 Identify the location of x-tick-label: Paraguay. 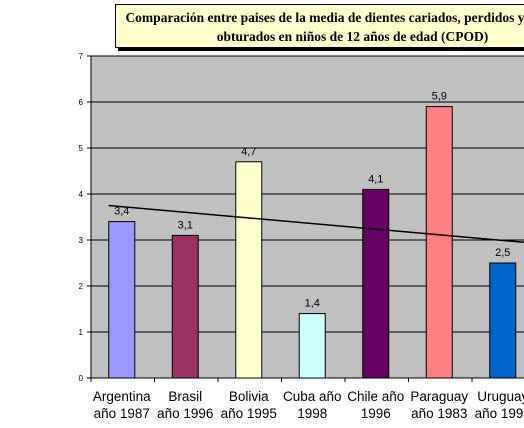
(439, 396).